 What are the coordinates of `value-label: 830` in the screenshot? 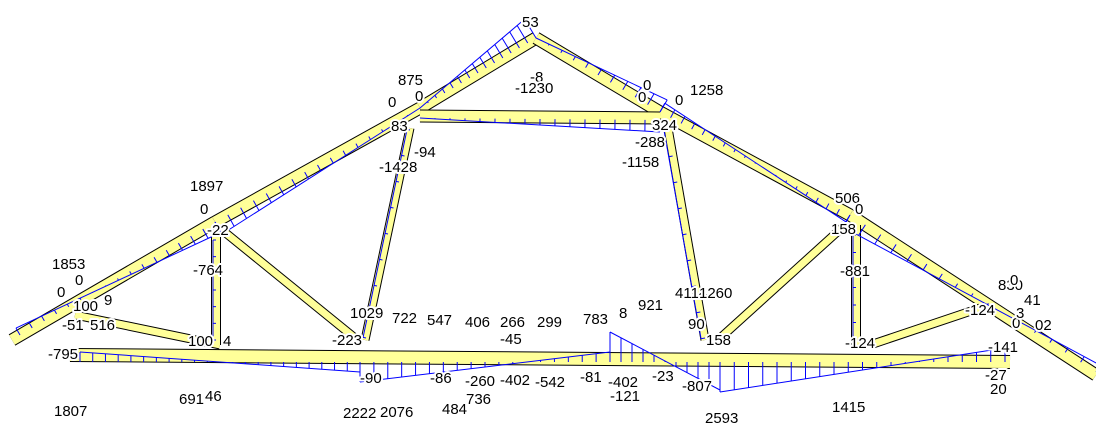 It's located at (1010, 285).